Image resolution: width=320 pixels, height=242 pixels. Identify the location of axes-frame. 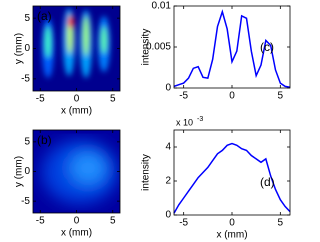
(232, 172).